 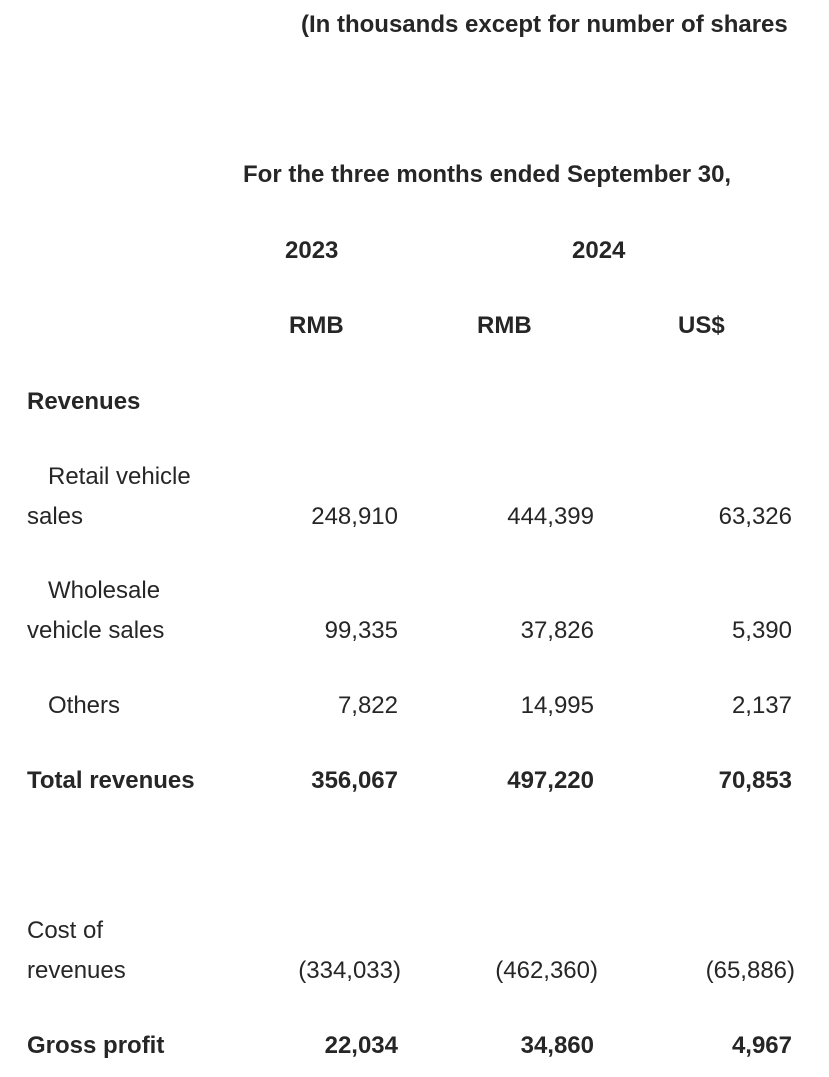 I want to click on retail-label-line2: sales, so click(x=55, y=516).